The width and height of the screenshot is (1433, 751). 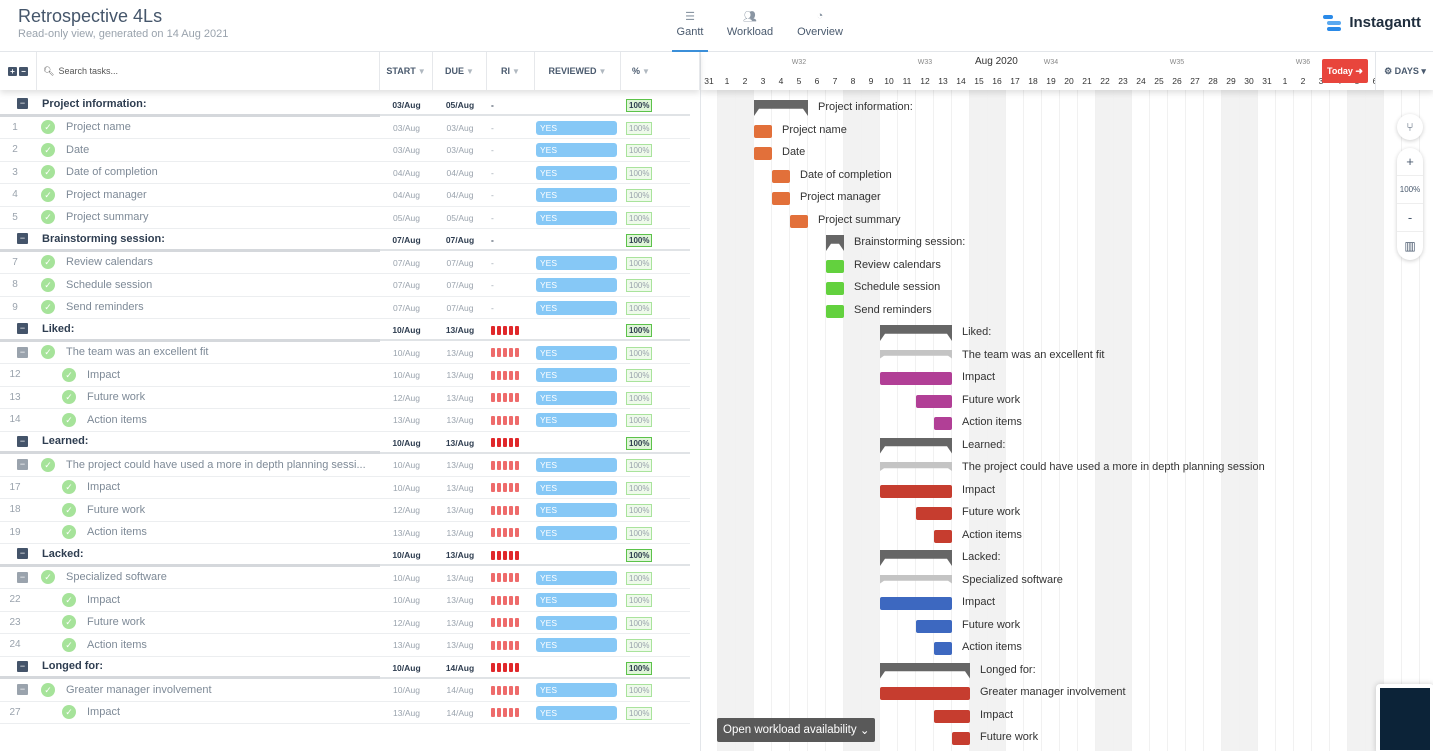 What do you see at coordinates (345, 330) in the screenshot?
I see `group-row: − Liked: 10/Aug 13/Aug 100%` at bounding box center [345, 330].